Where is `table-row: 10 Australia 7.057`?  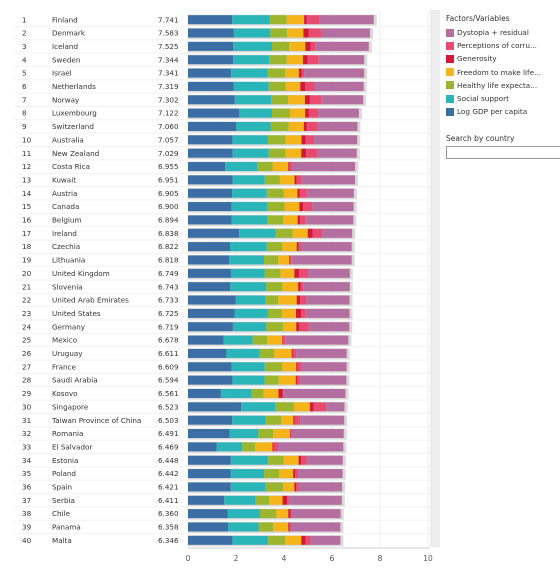
table-row: 10 Australia 7.057 is located at coordinates (191, 140).